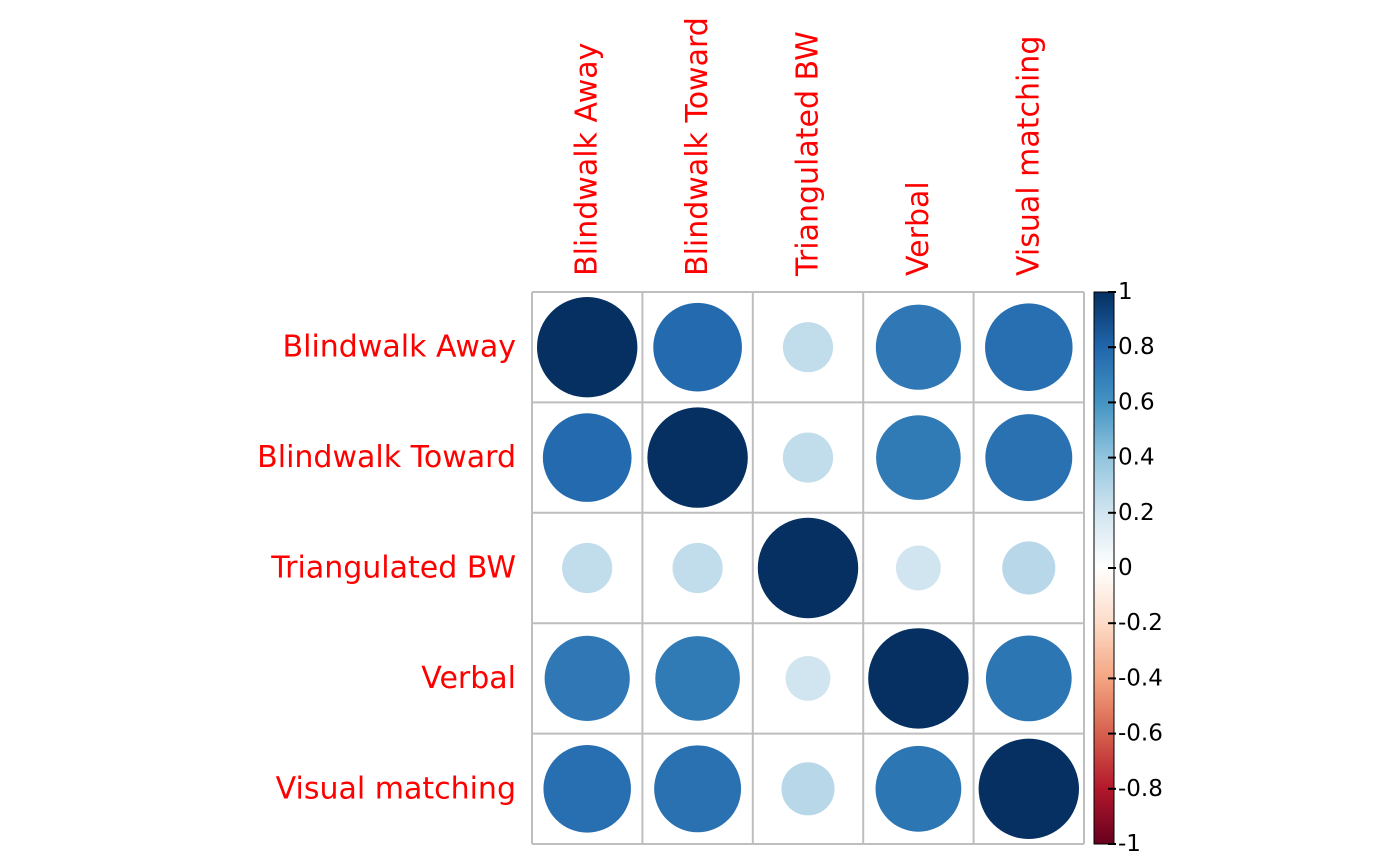 This screenshot has height=865, width=1400. I want to click on colorbar-tick-label: -0.6, so click(1140, 734).